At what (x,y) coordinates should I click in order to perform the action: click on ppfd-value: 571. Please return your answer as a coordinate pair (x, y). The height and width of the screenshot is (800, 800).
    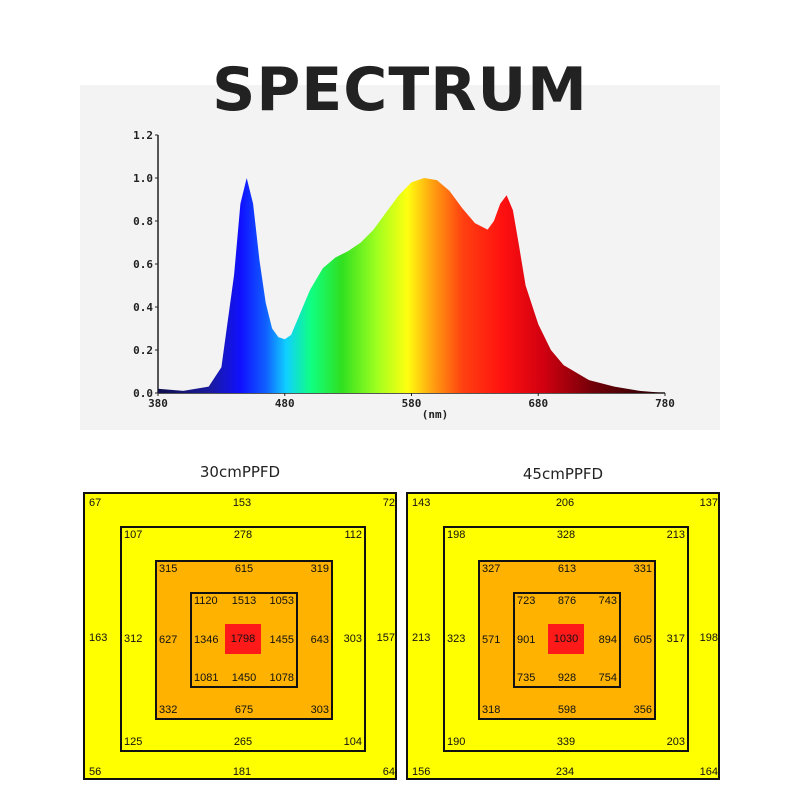
    Looking at the image, I should click on (491, 640).